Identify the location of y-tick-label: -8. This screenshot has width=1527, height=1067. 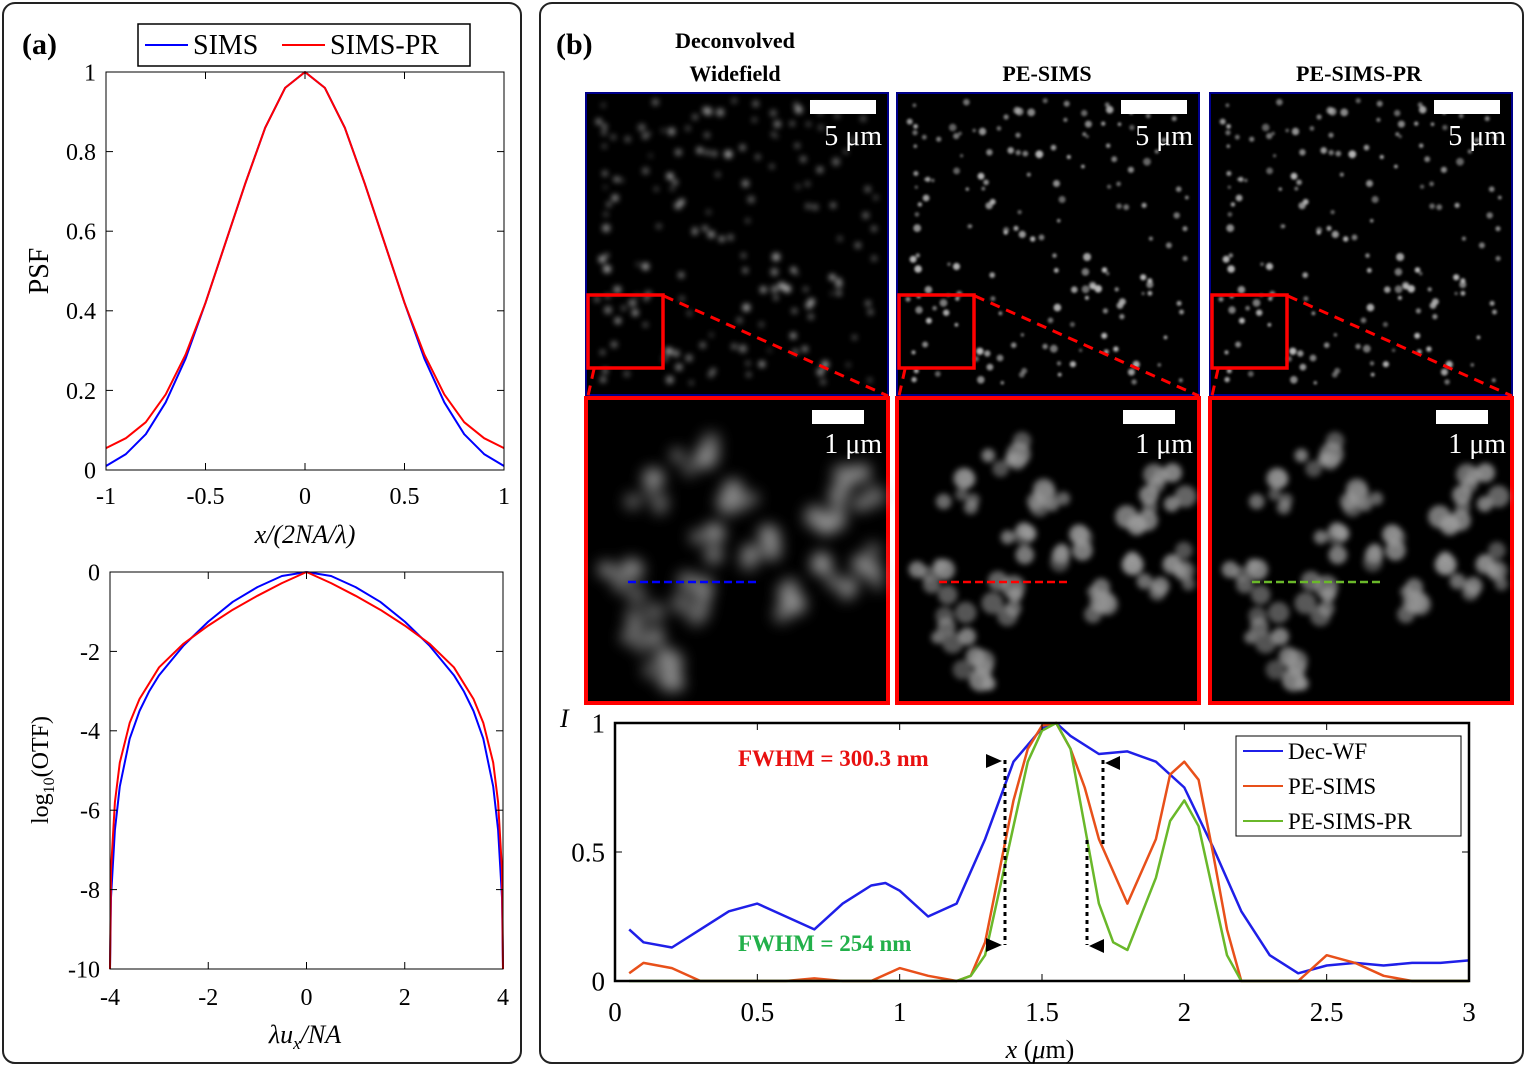
(90, 891).